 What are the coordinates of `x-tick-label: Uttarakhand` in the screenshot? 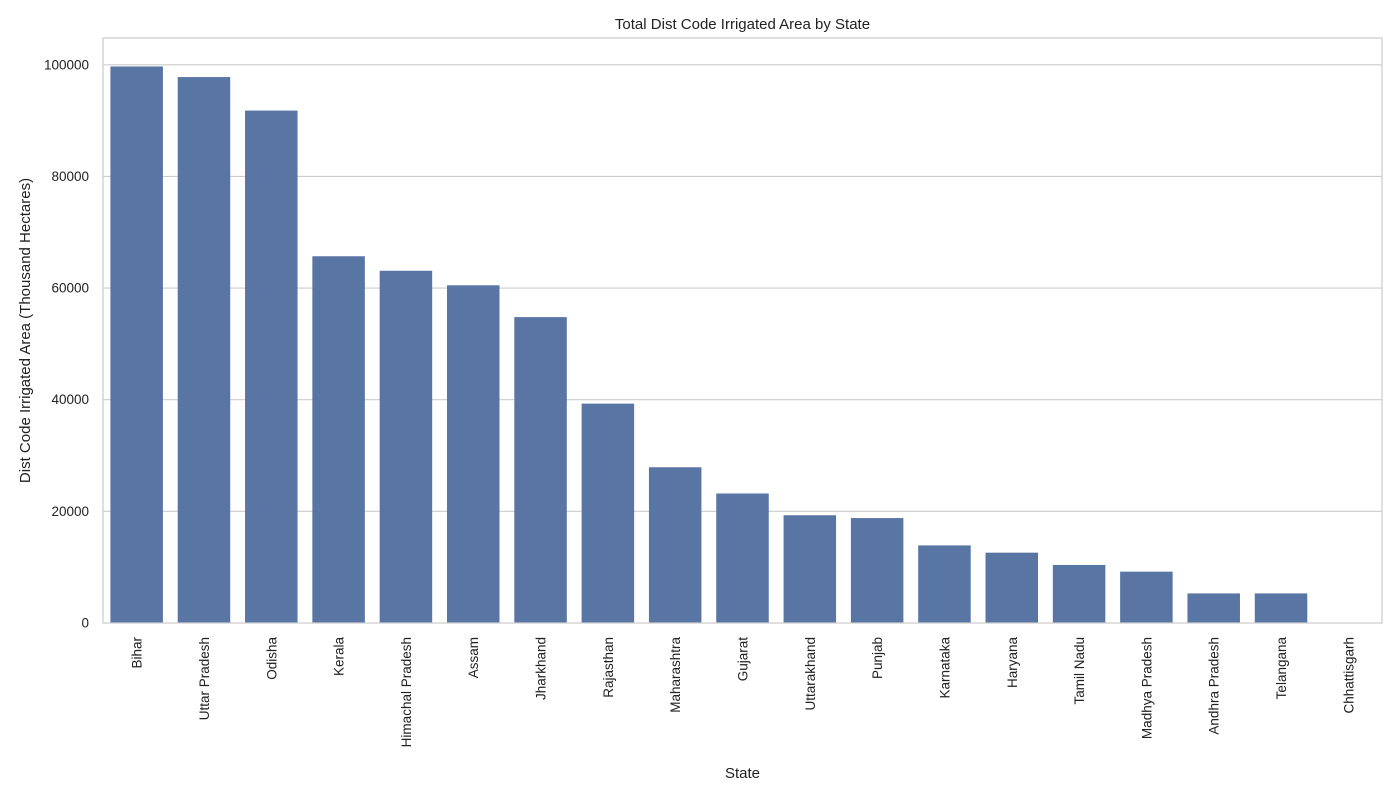 It's located at (810, 674).